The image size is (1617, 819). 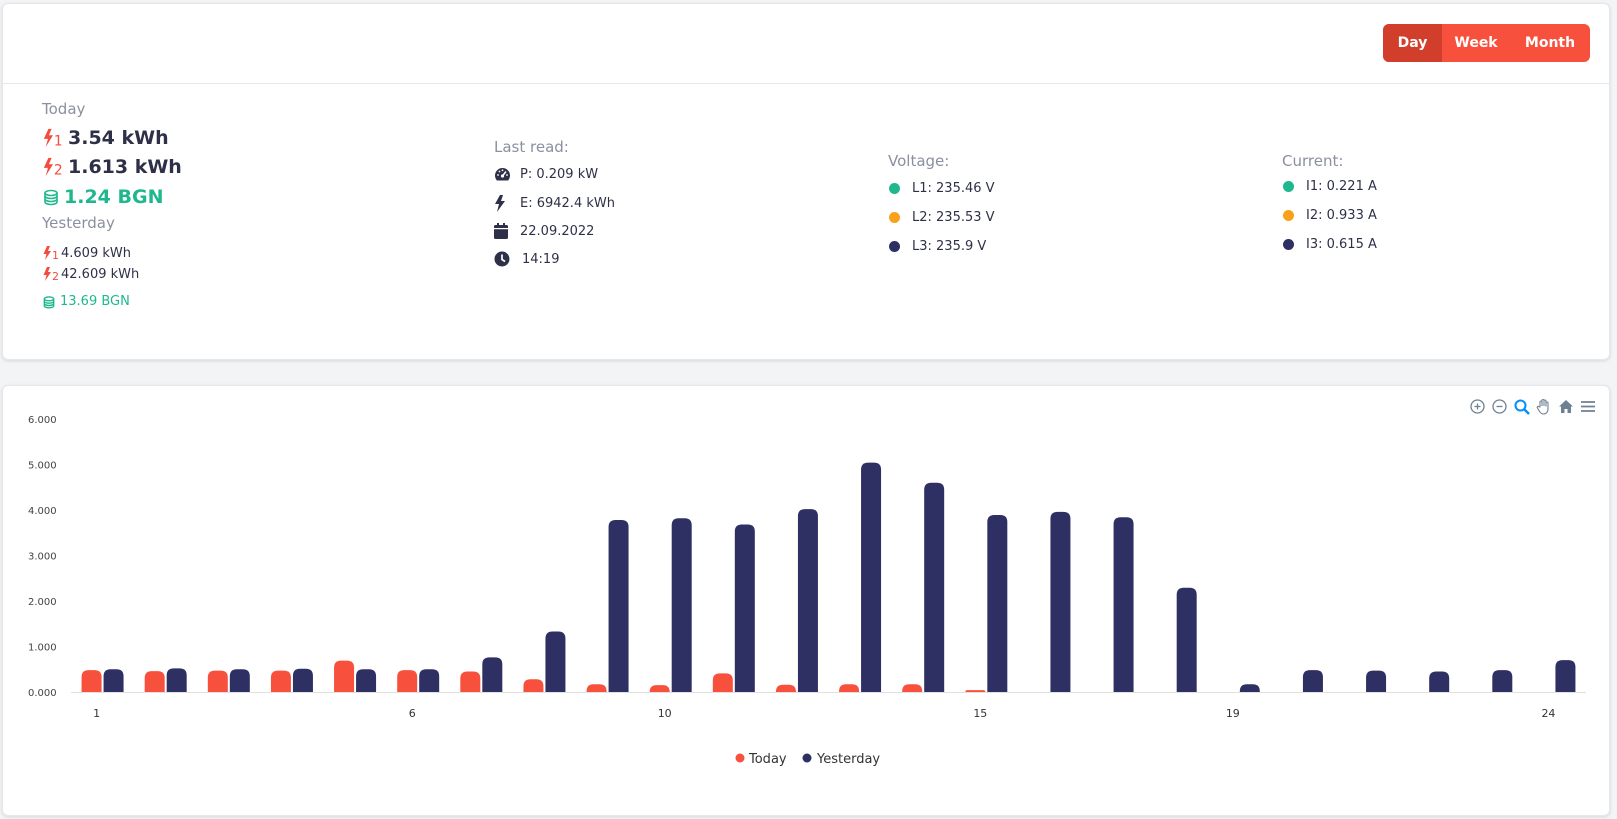 I want to click on today-tariff2: 2 1.613 kWh, so click(x=112, y=167).